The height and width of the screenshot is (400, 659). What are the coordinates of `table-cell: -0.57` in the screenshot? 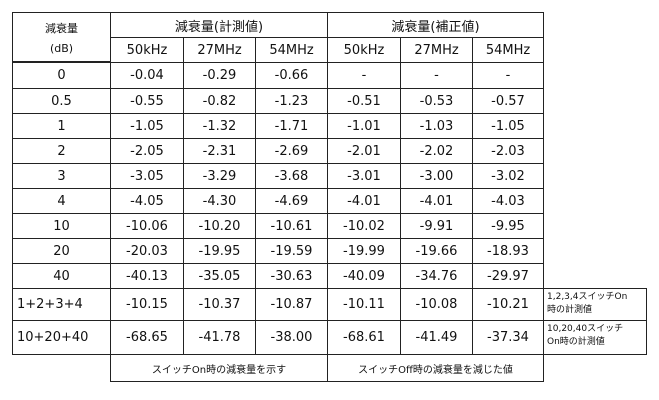 It's located at (508, 101).